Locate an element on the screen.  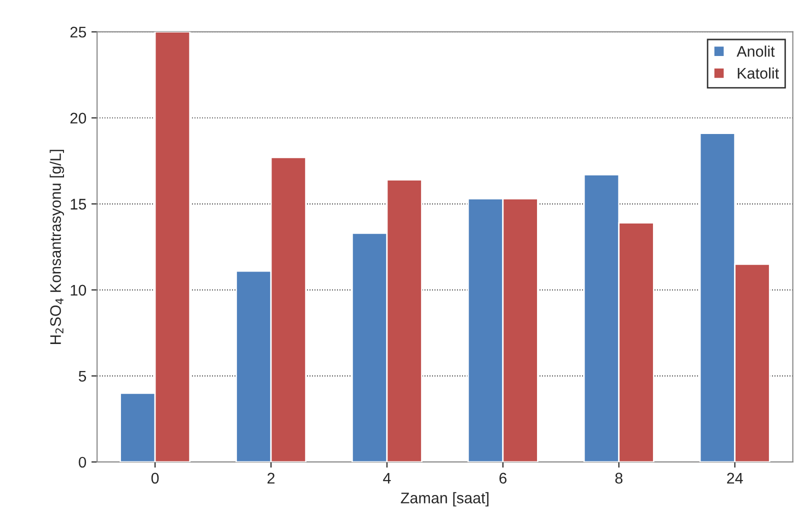
y-axis-title: H$_{2}$SO$_{4}$ Konsantrasyonu [g/L] is located at coordinates (57, 247).